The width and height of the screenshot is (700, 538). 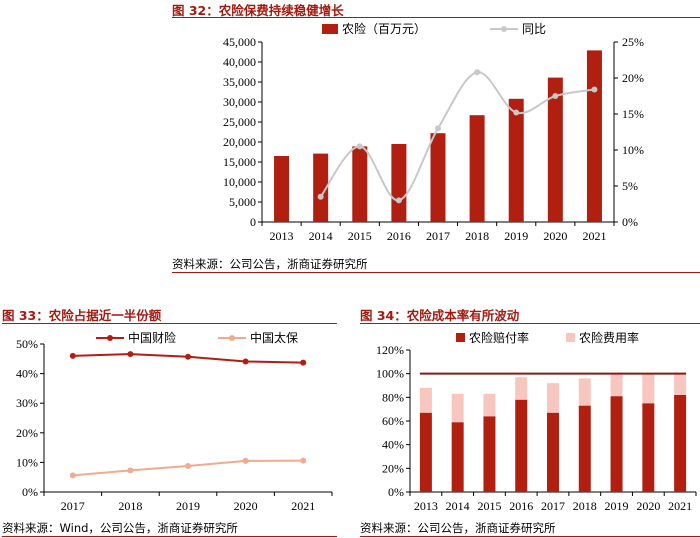 What do you see at coordinates (390, 350) in the screenshot?
I see `fig34-y-tick-label: 120%` at bounding box center [390, 350].